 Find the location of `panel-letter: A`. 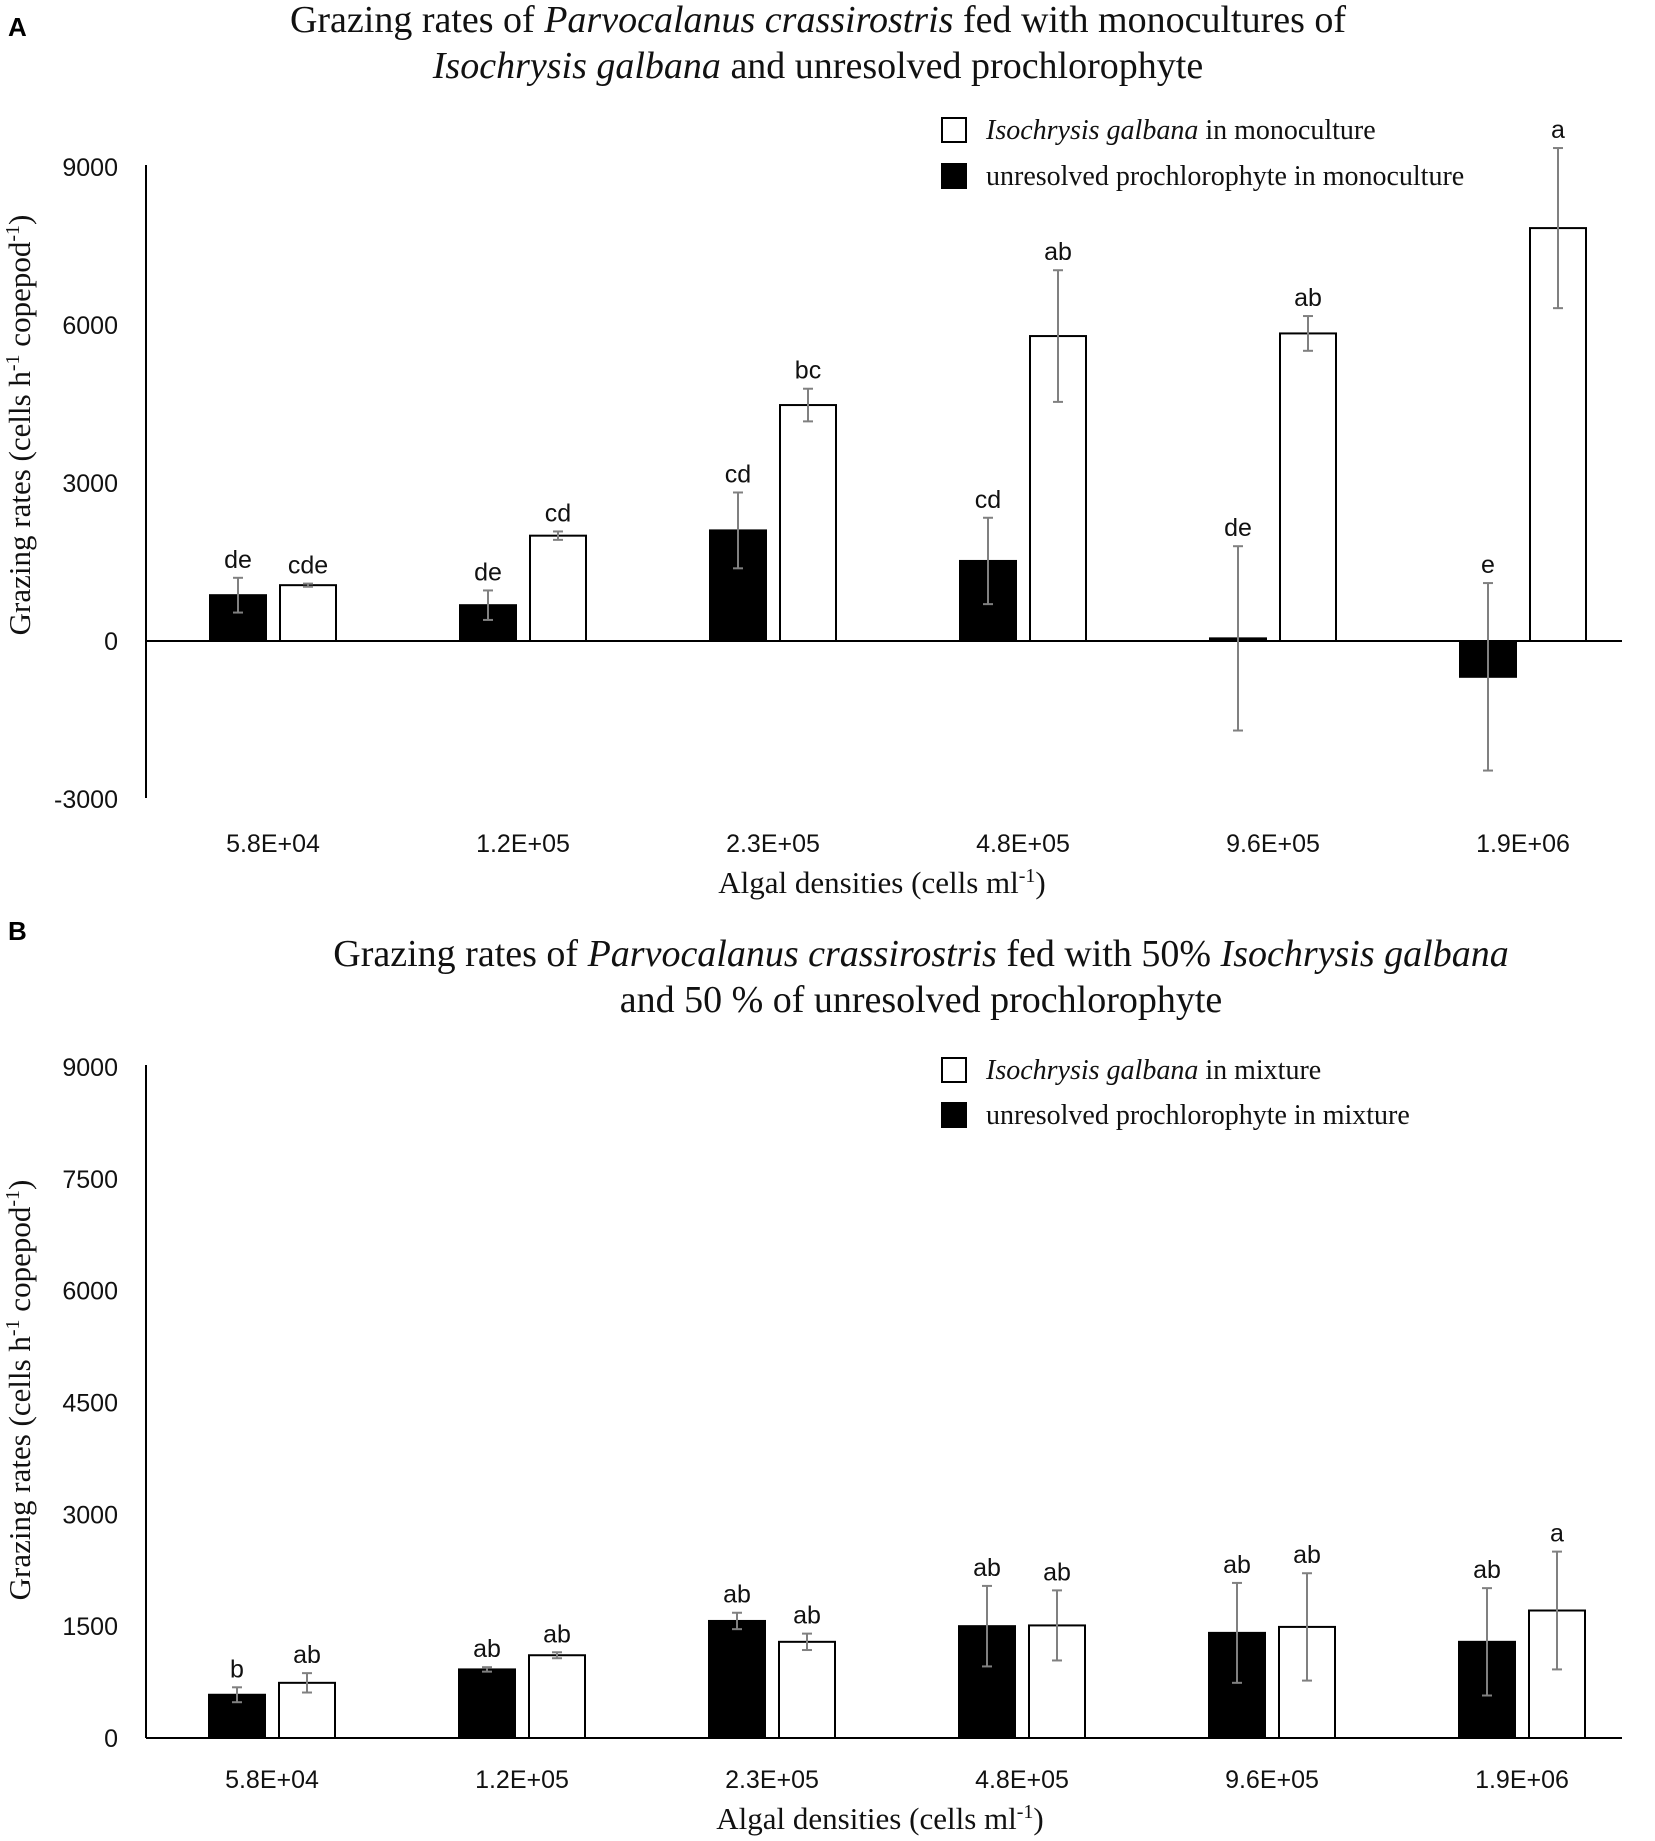

panel-letter: A is located at coordinates (17, 27).